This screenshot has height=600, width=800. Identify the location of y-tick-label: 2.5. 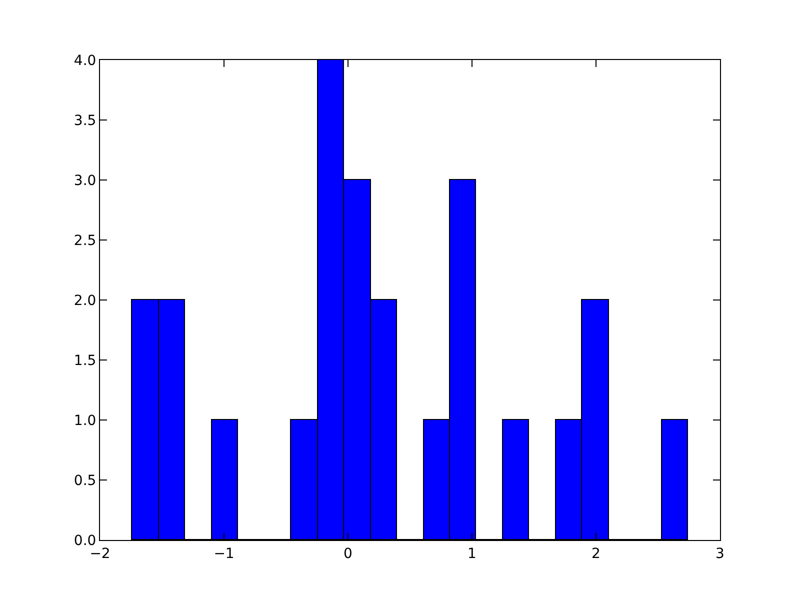
(85, 240).